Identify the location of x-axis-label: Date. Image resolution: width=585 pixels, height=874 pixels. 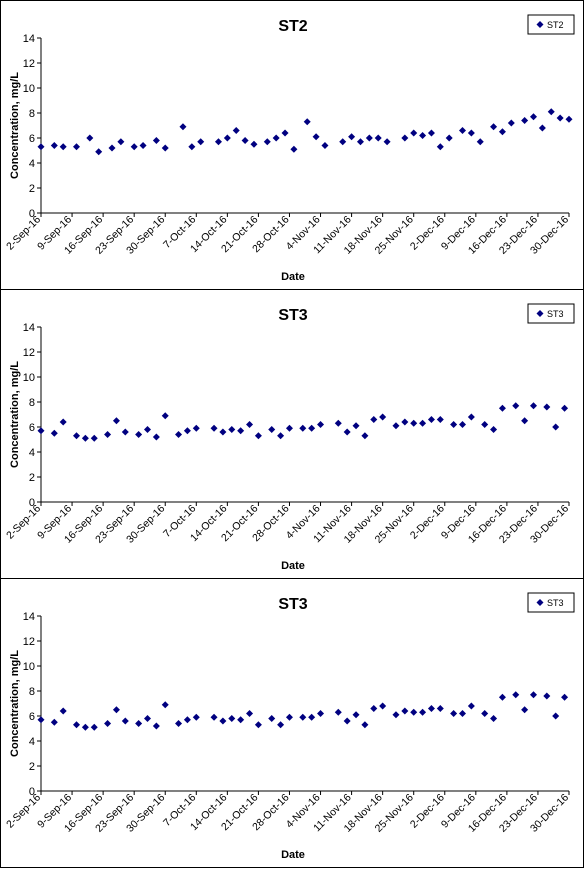
(293, 277).